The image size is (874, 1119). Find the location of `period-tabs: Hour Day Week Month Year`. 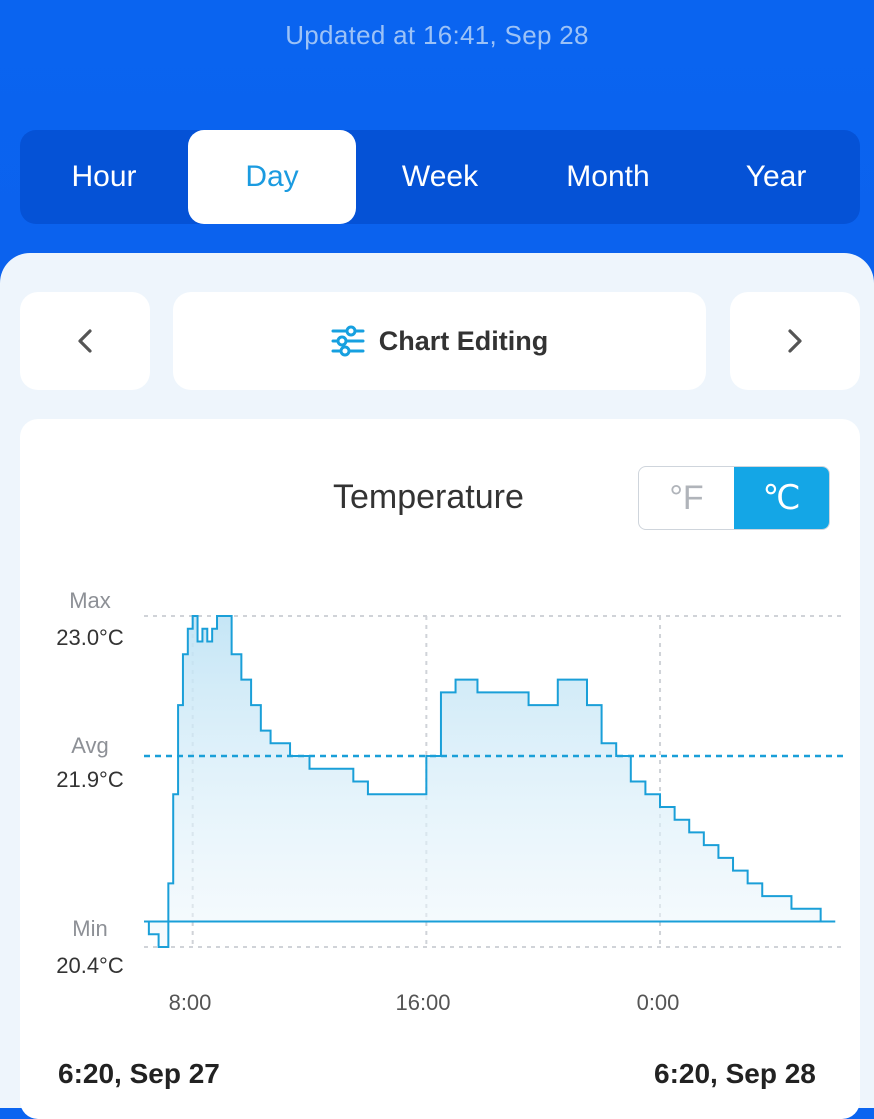

period-tabs: Hour Day Week Month Year is located at coordinates (440, 177).